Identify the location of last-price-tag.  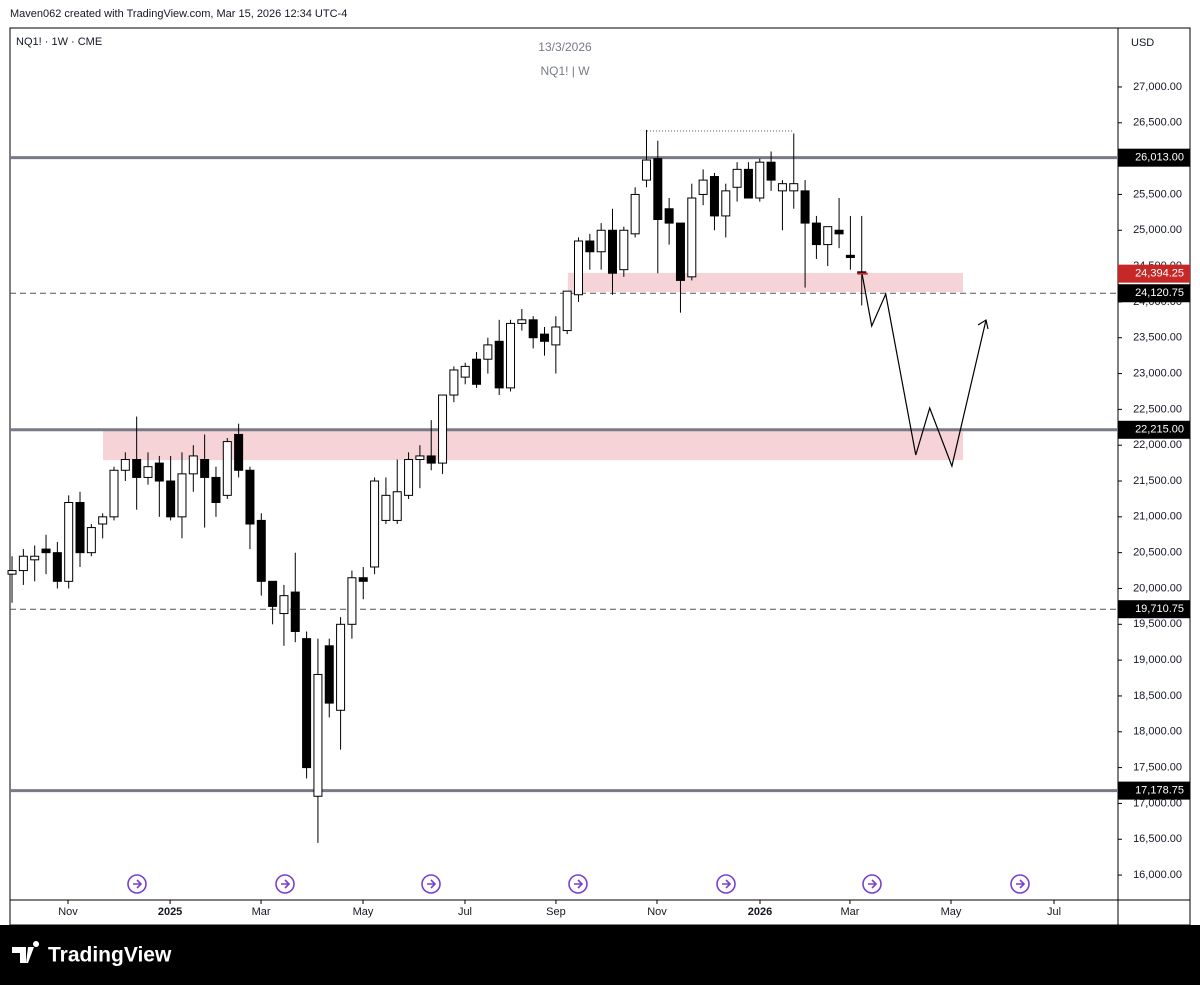
(1154, 273).